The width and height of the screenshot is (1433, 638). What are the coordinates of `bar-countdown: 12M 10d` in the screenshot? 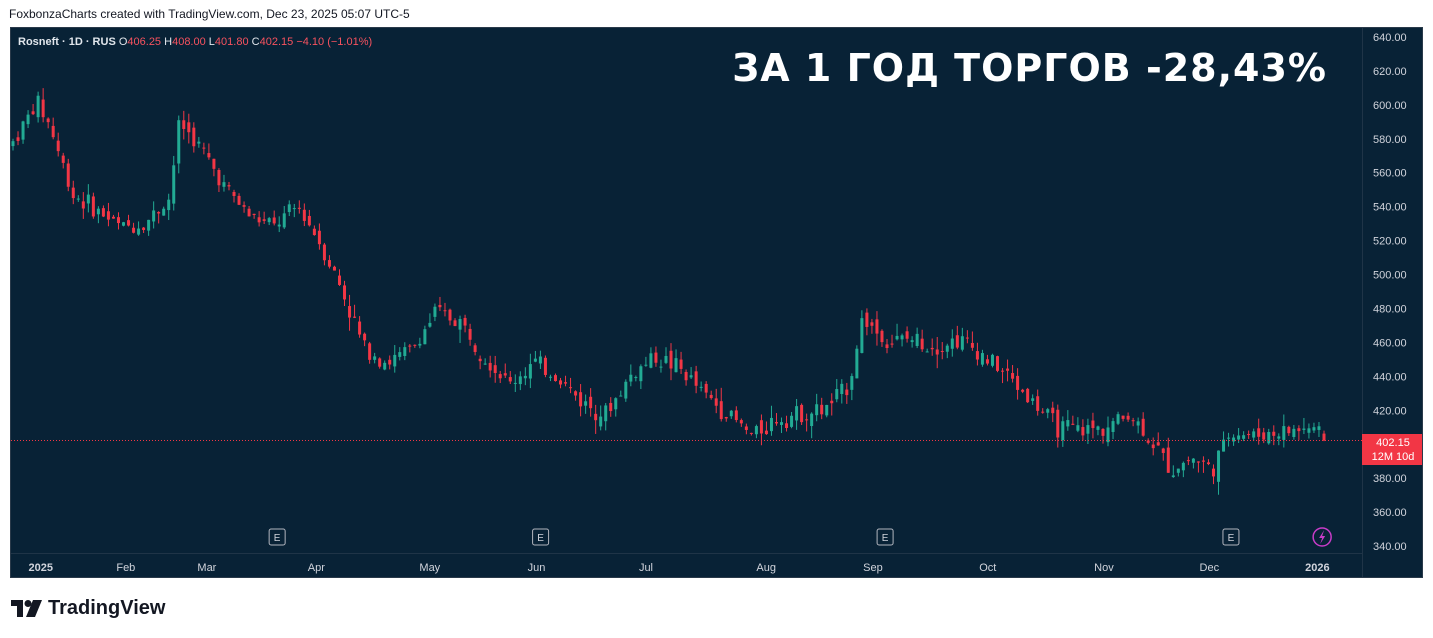 It's located at (1393, 456).